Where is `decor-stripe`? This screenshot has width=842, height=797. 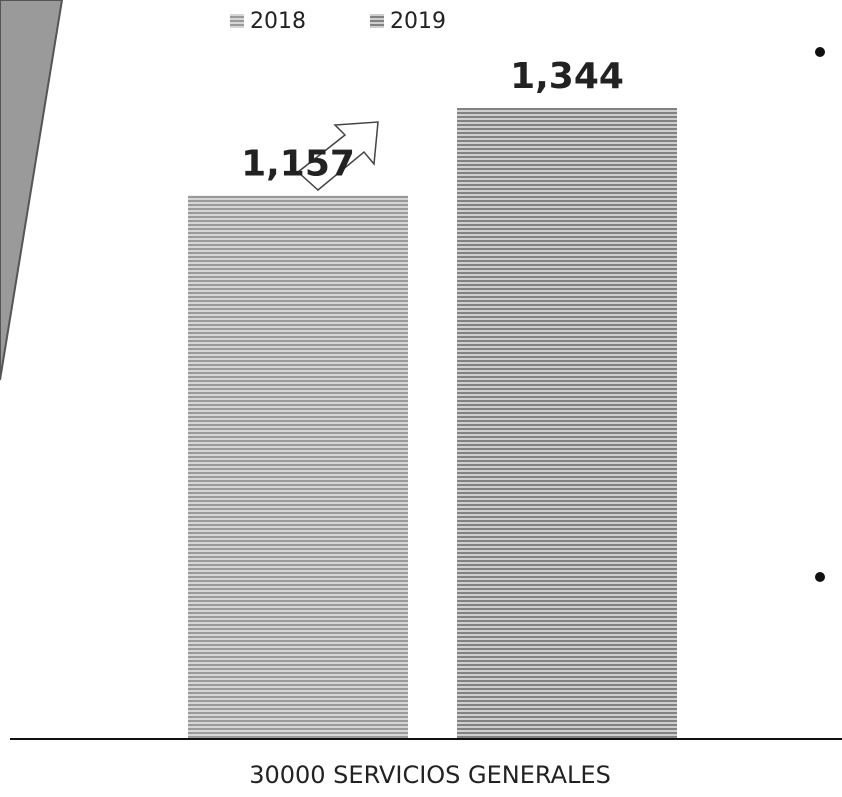 decor-stripe is located at coordinates (32, 190).